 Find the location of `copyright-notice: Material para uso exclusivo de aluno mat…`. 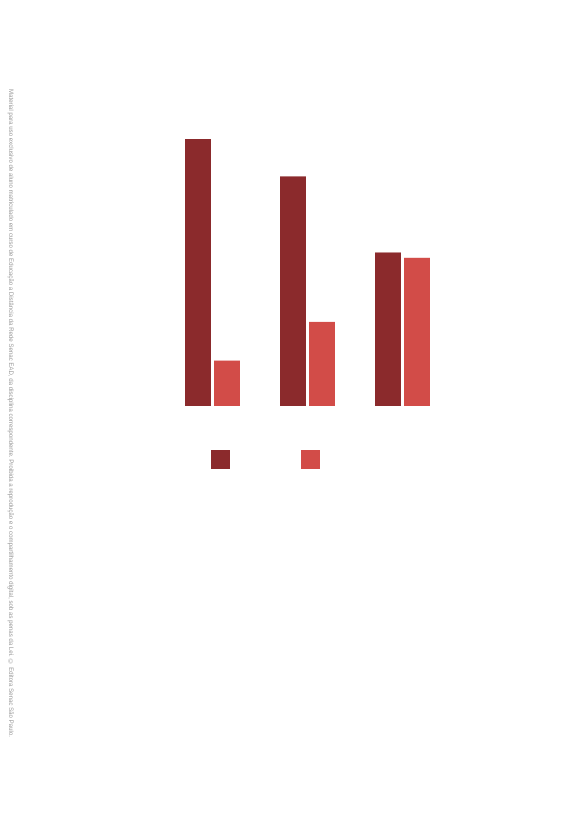

copyright-notice: Material para uso exclusivo de aluno mat… is located at coordinates (10, 413).